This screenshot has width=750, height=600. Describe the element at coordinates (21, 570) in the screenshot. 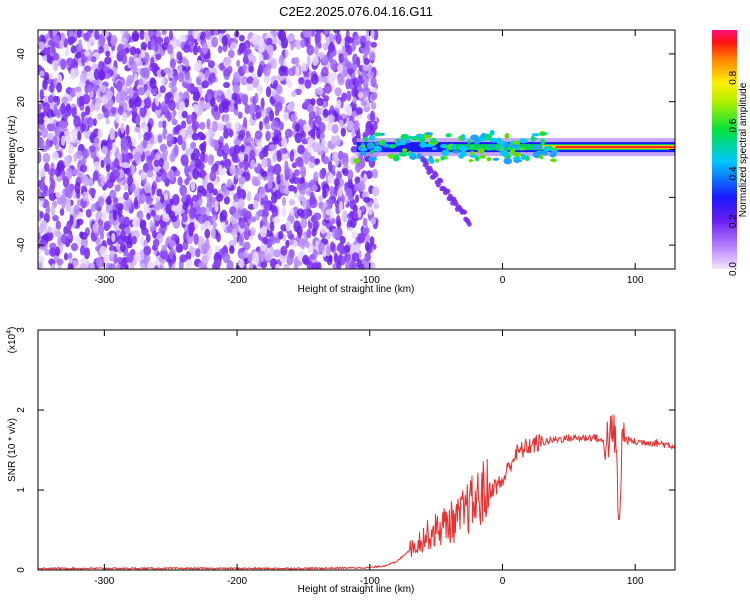

I see `snr-y-tick-label: 0` at that location.